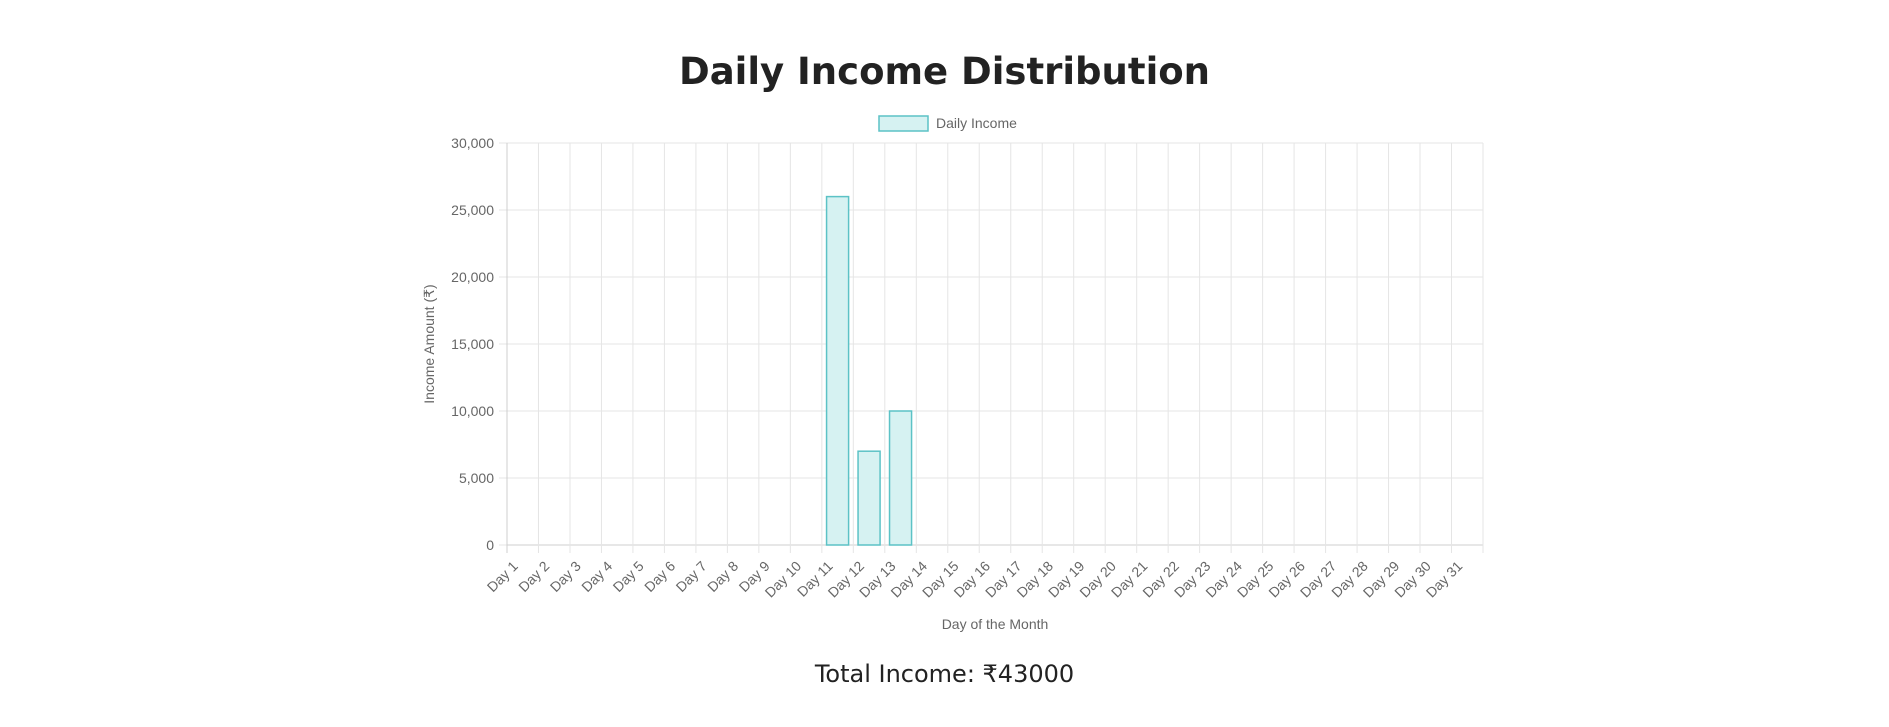  Describe the element at coordinates (533, 576) in the screenshot. I see `x-tick-label: Day 2` at that location.